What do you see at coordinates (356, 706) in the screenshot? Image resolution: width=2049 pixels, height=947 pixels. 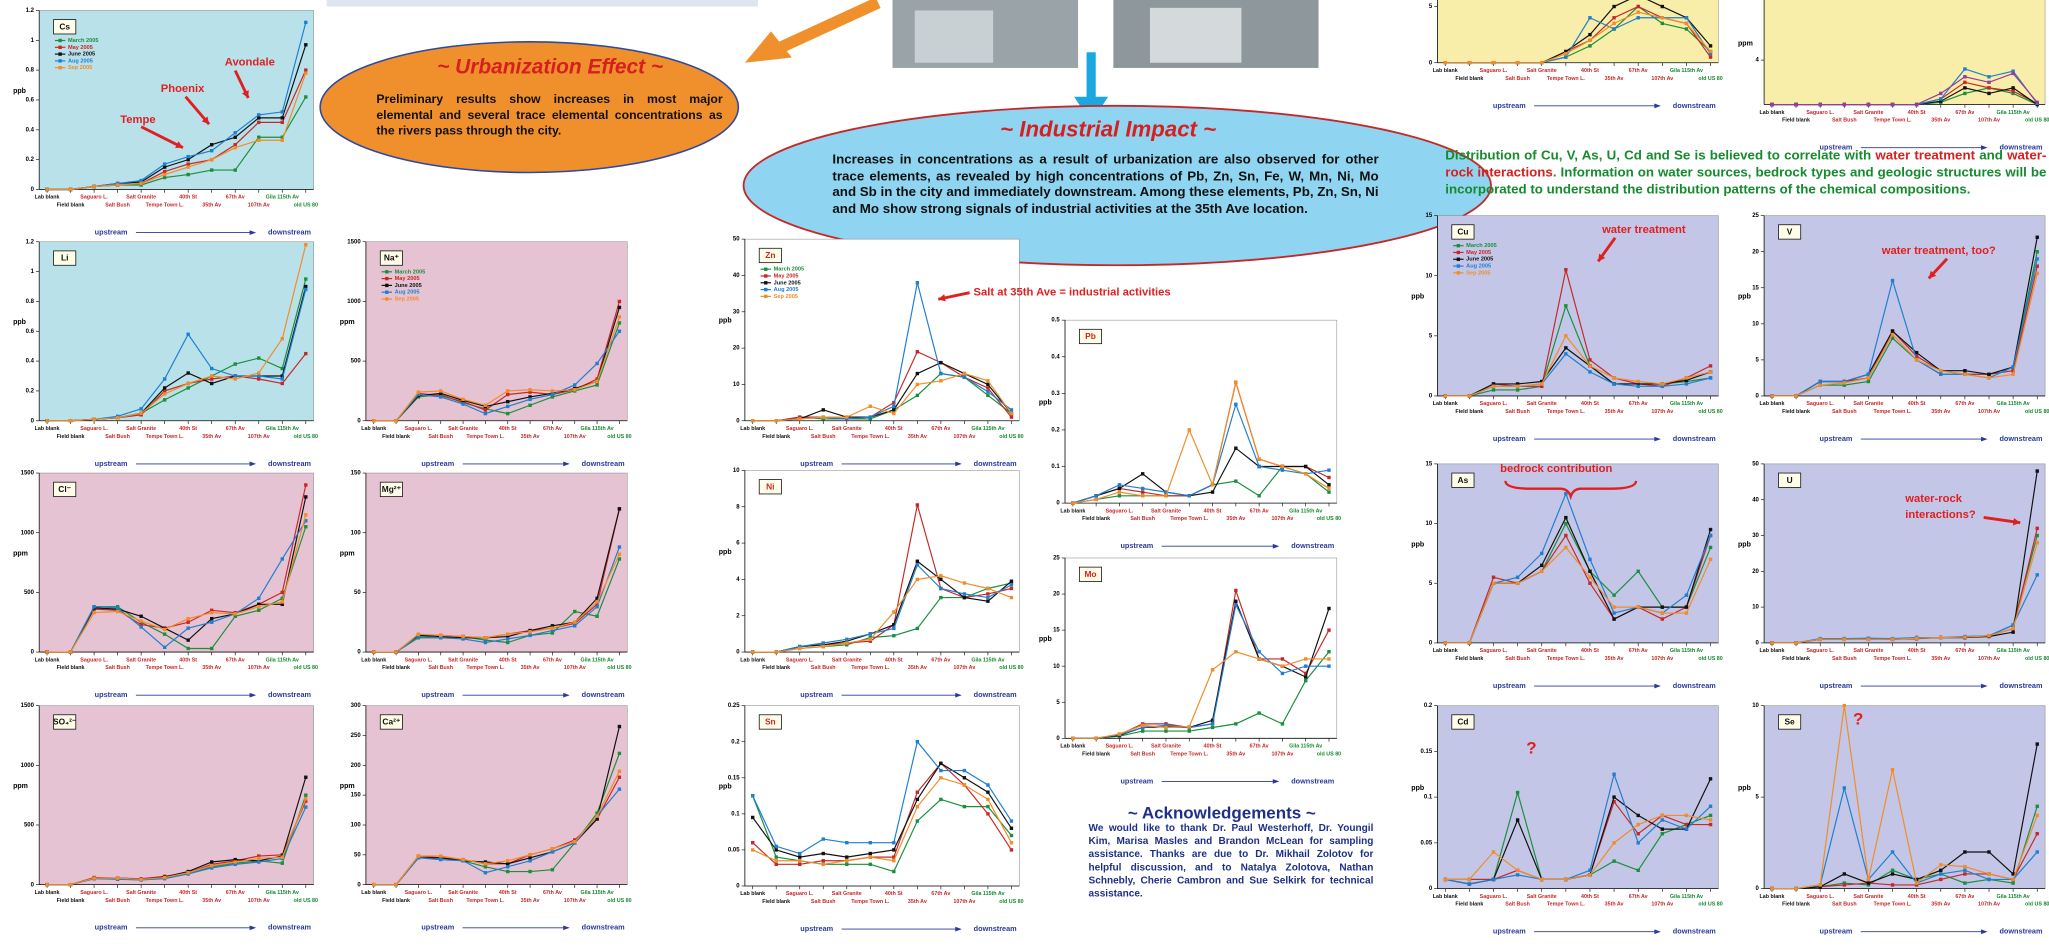 I see `y-tick-label: 300` at bounding box center [356, 706].